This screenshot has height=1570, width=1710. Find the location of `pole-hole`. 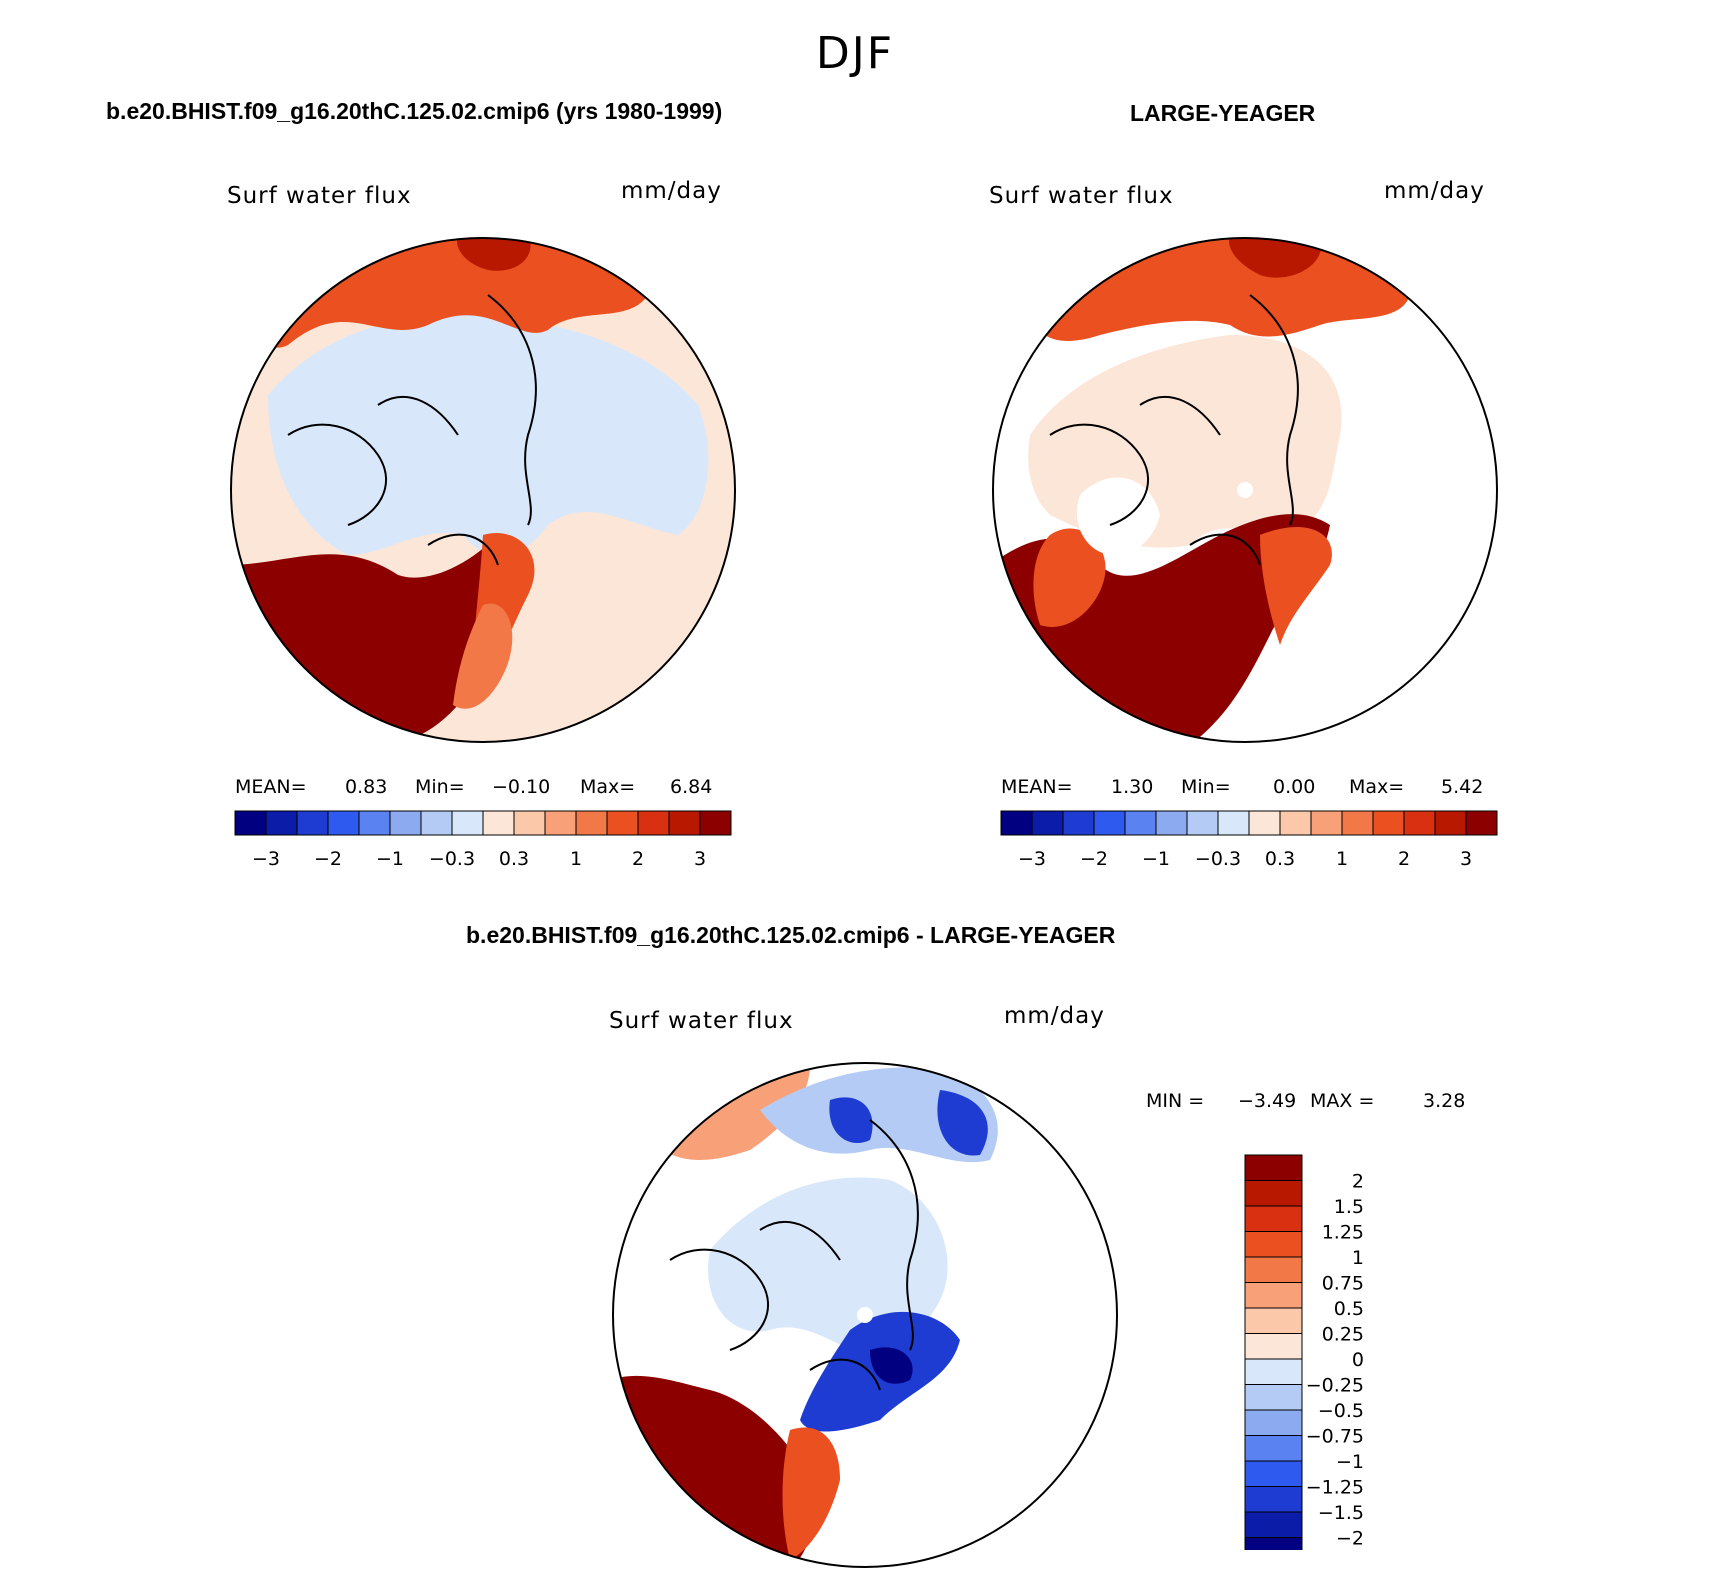

pole-hole is located at coordinates (865, 1315).